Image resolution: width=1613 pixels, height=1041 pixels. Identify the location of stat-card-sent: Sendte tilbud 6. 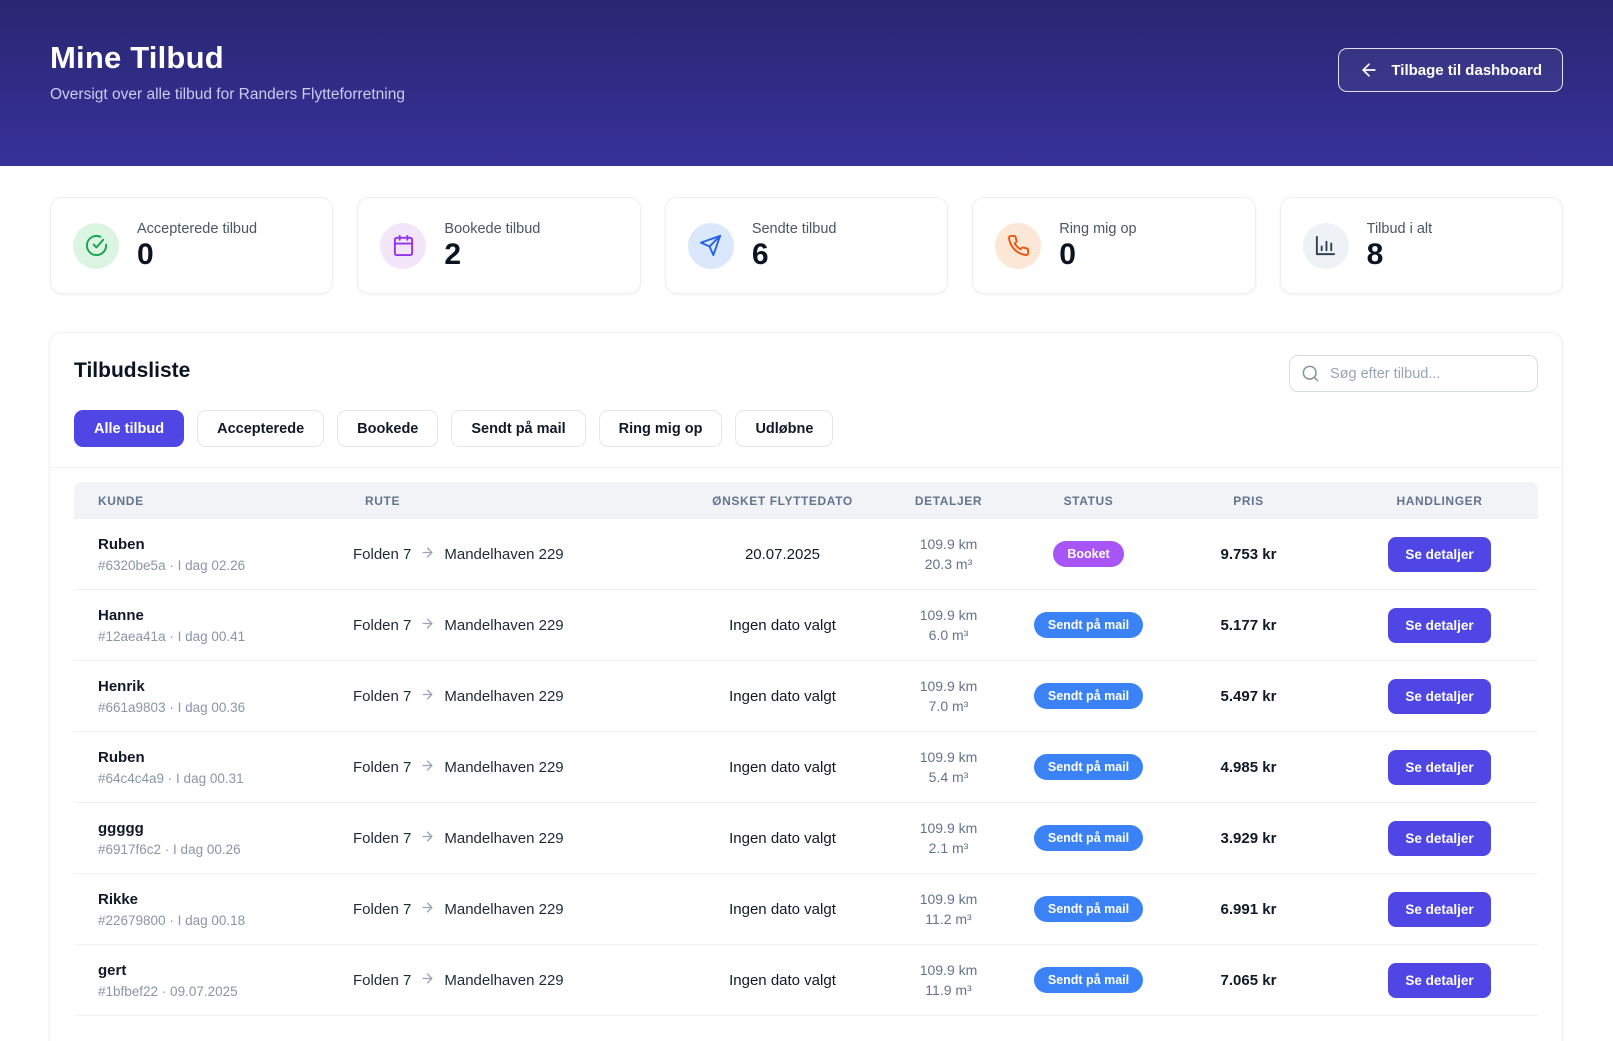
(806, 245).